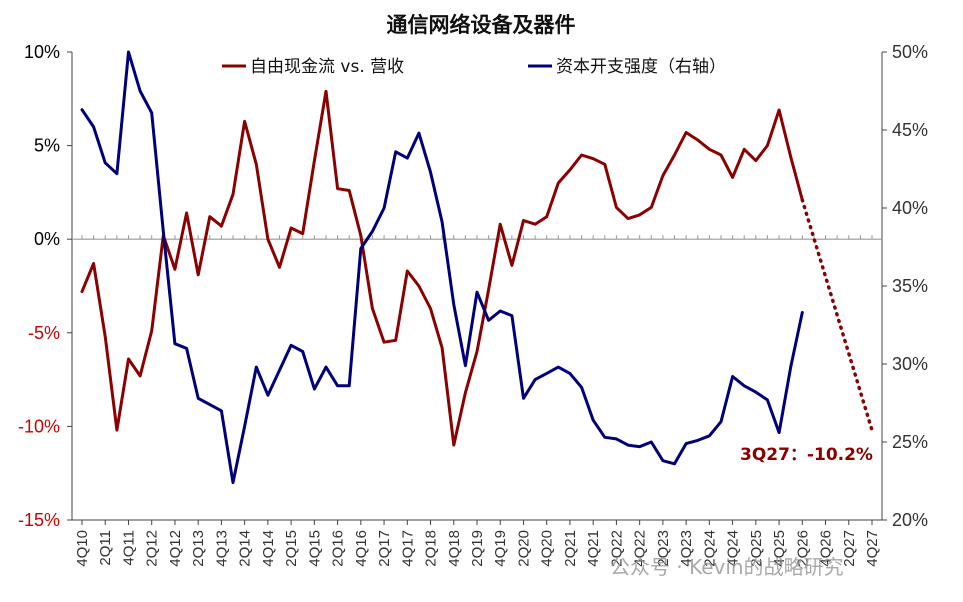  What do you see at coordinates (910, 520) in the screenshot?
I see `right-tick-label: 20%` at bounding box center [910, 520].